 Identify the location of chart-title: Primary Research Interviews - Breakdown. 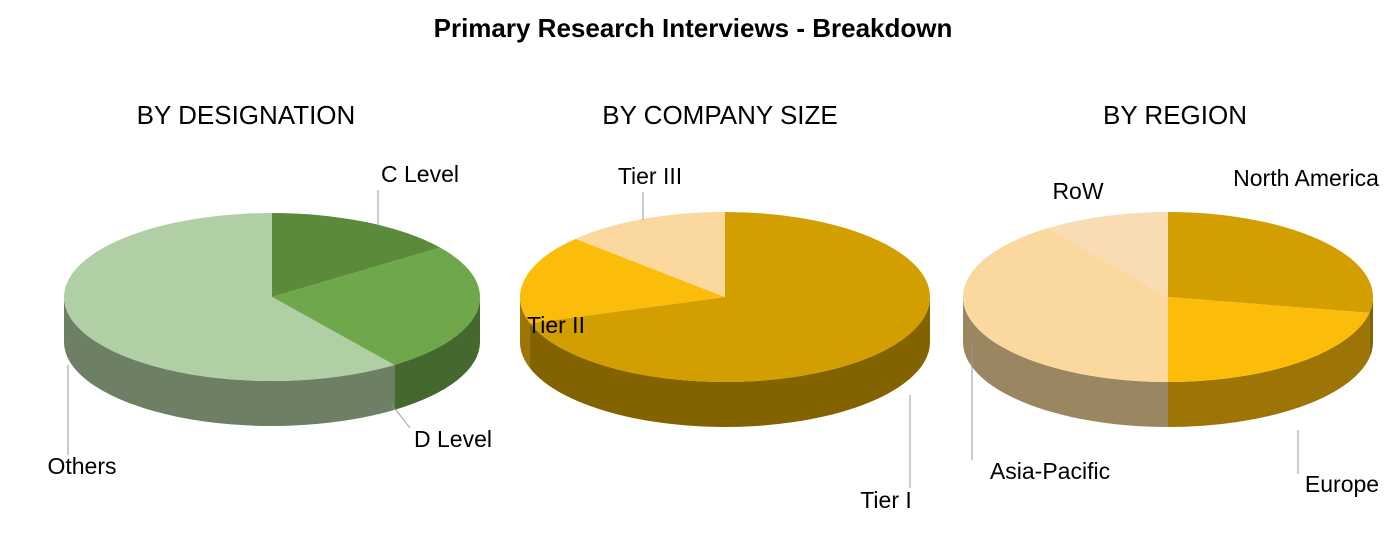
(693, 28).